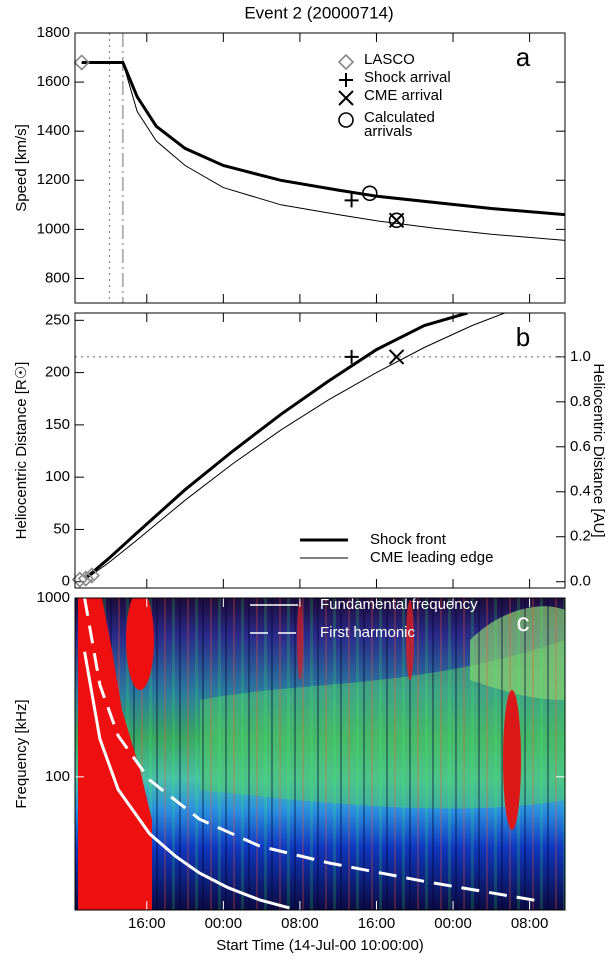 The width and height of the screenshot is (613, 960). I want to click on legend-label: Calculated arrivals, so click(399, 125).